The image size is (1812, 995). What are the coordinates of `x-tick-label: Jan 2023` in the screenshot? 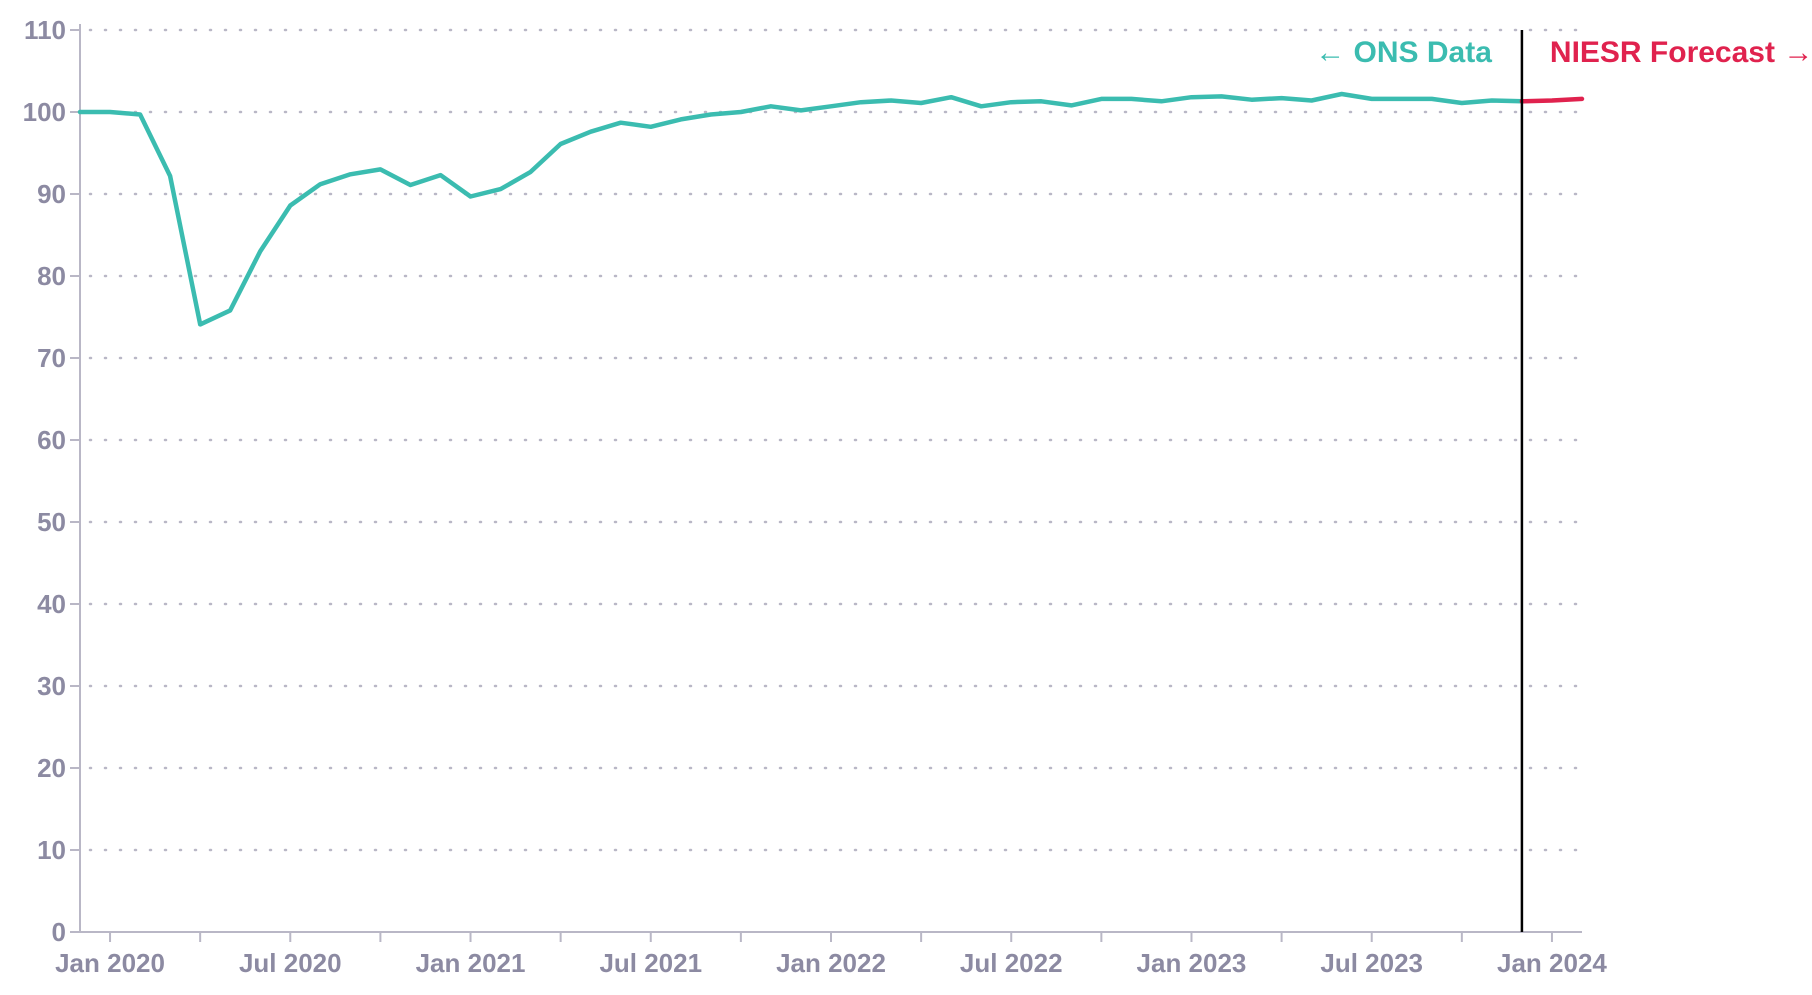 It's located at (1192, 963).